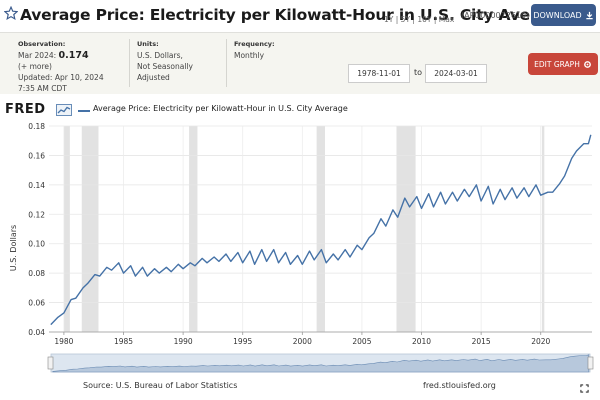 The width and height of the screenshot is (600, 400). What do you see at coordinates (37, 55) in the screenshot?
I see `observation-period: Mar 2024:` at bounding box center [37, 55].